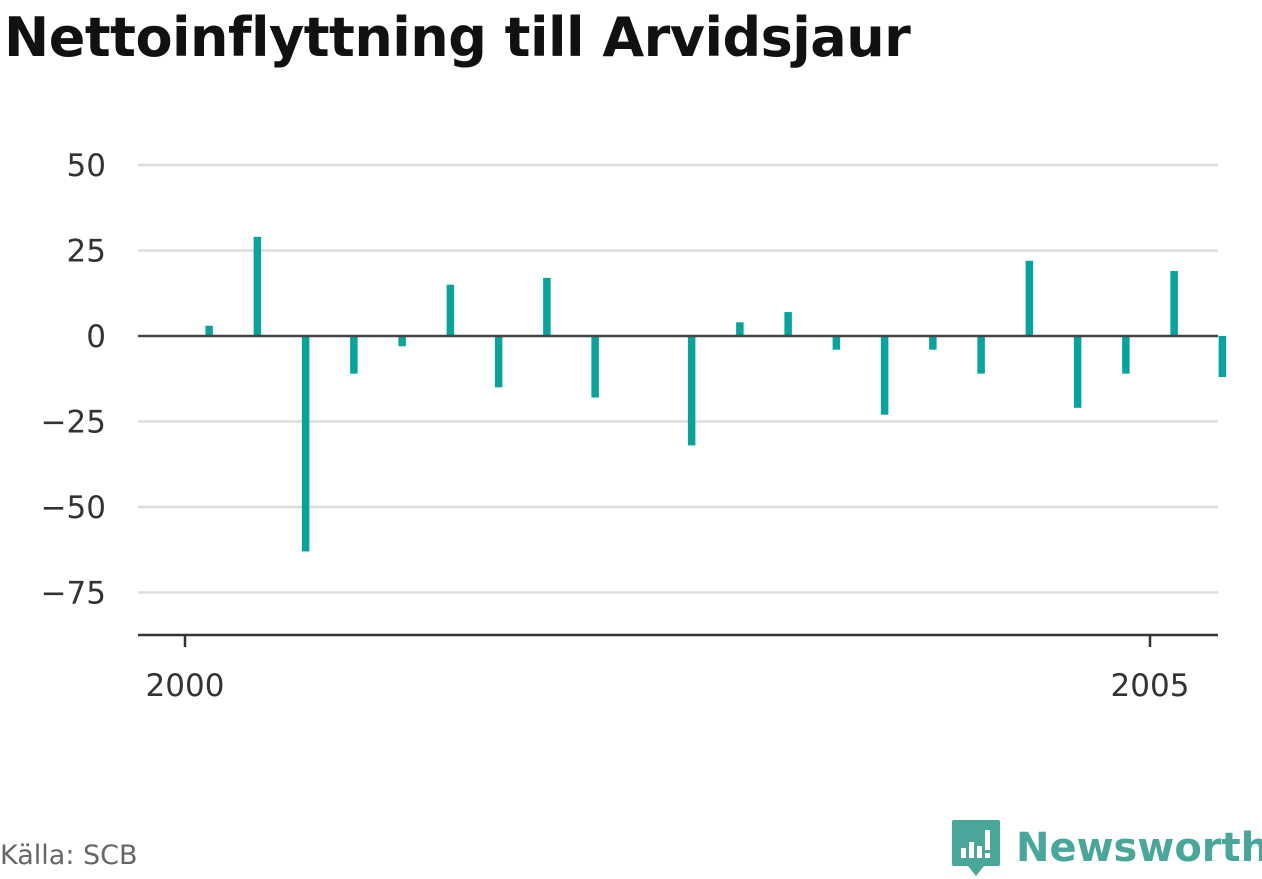 The height and width of the screenshot is (879, 1262). Describe the element at coordinates (1150, 686) in the screenshot. I see `x-tick-label: 2005` at that location.